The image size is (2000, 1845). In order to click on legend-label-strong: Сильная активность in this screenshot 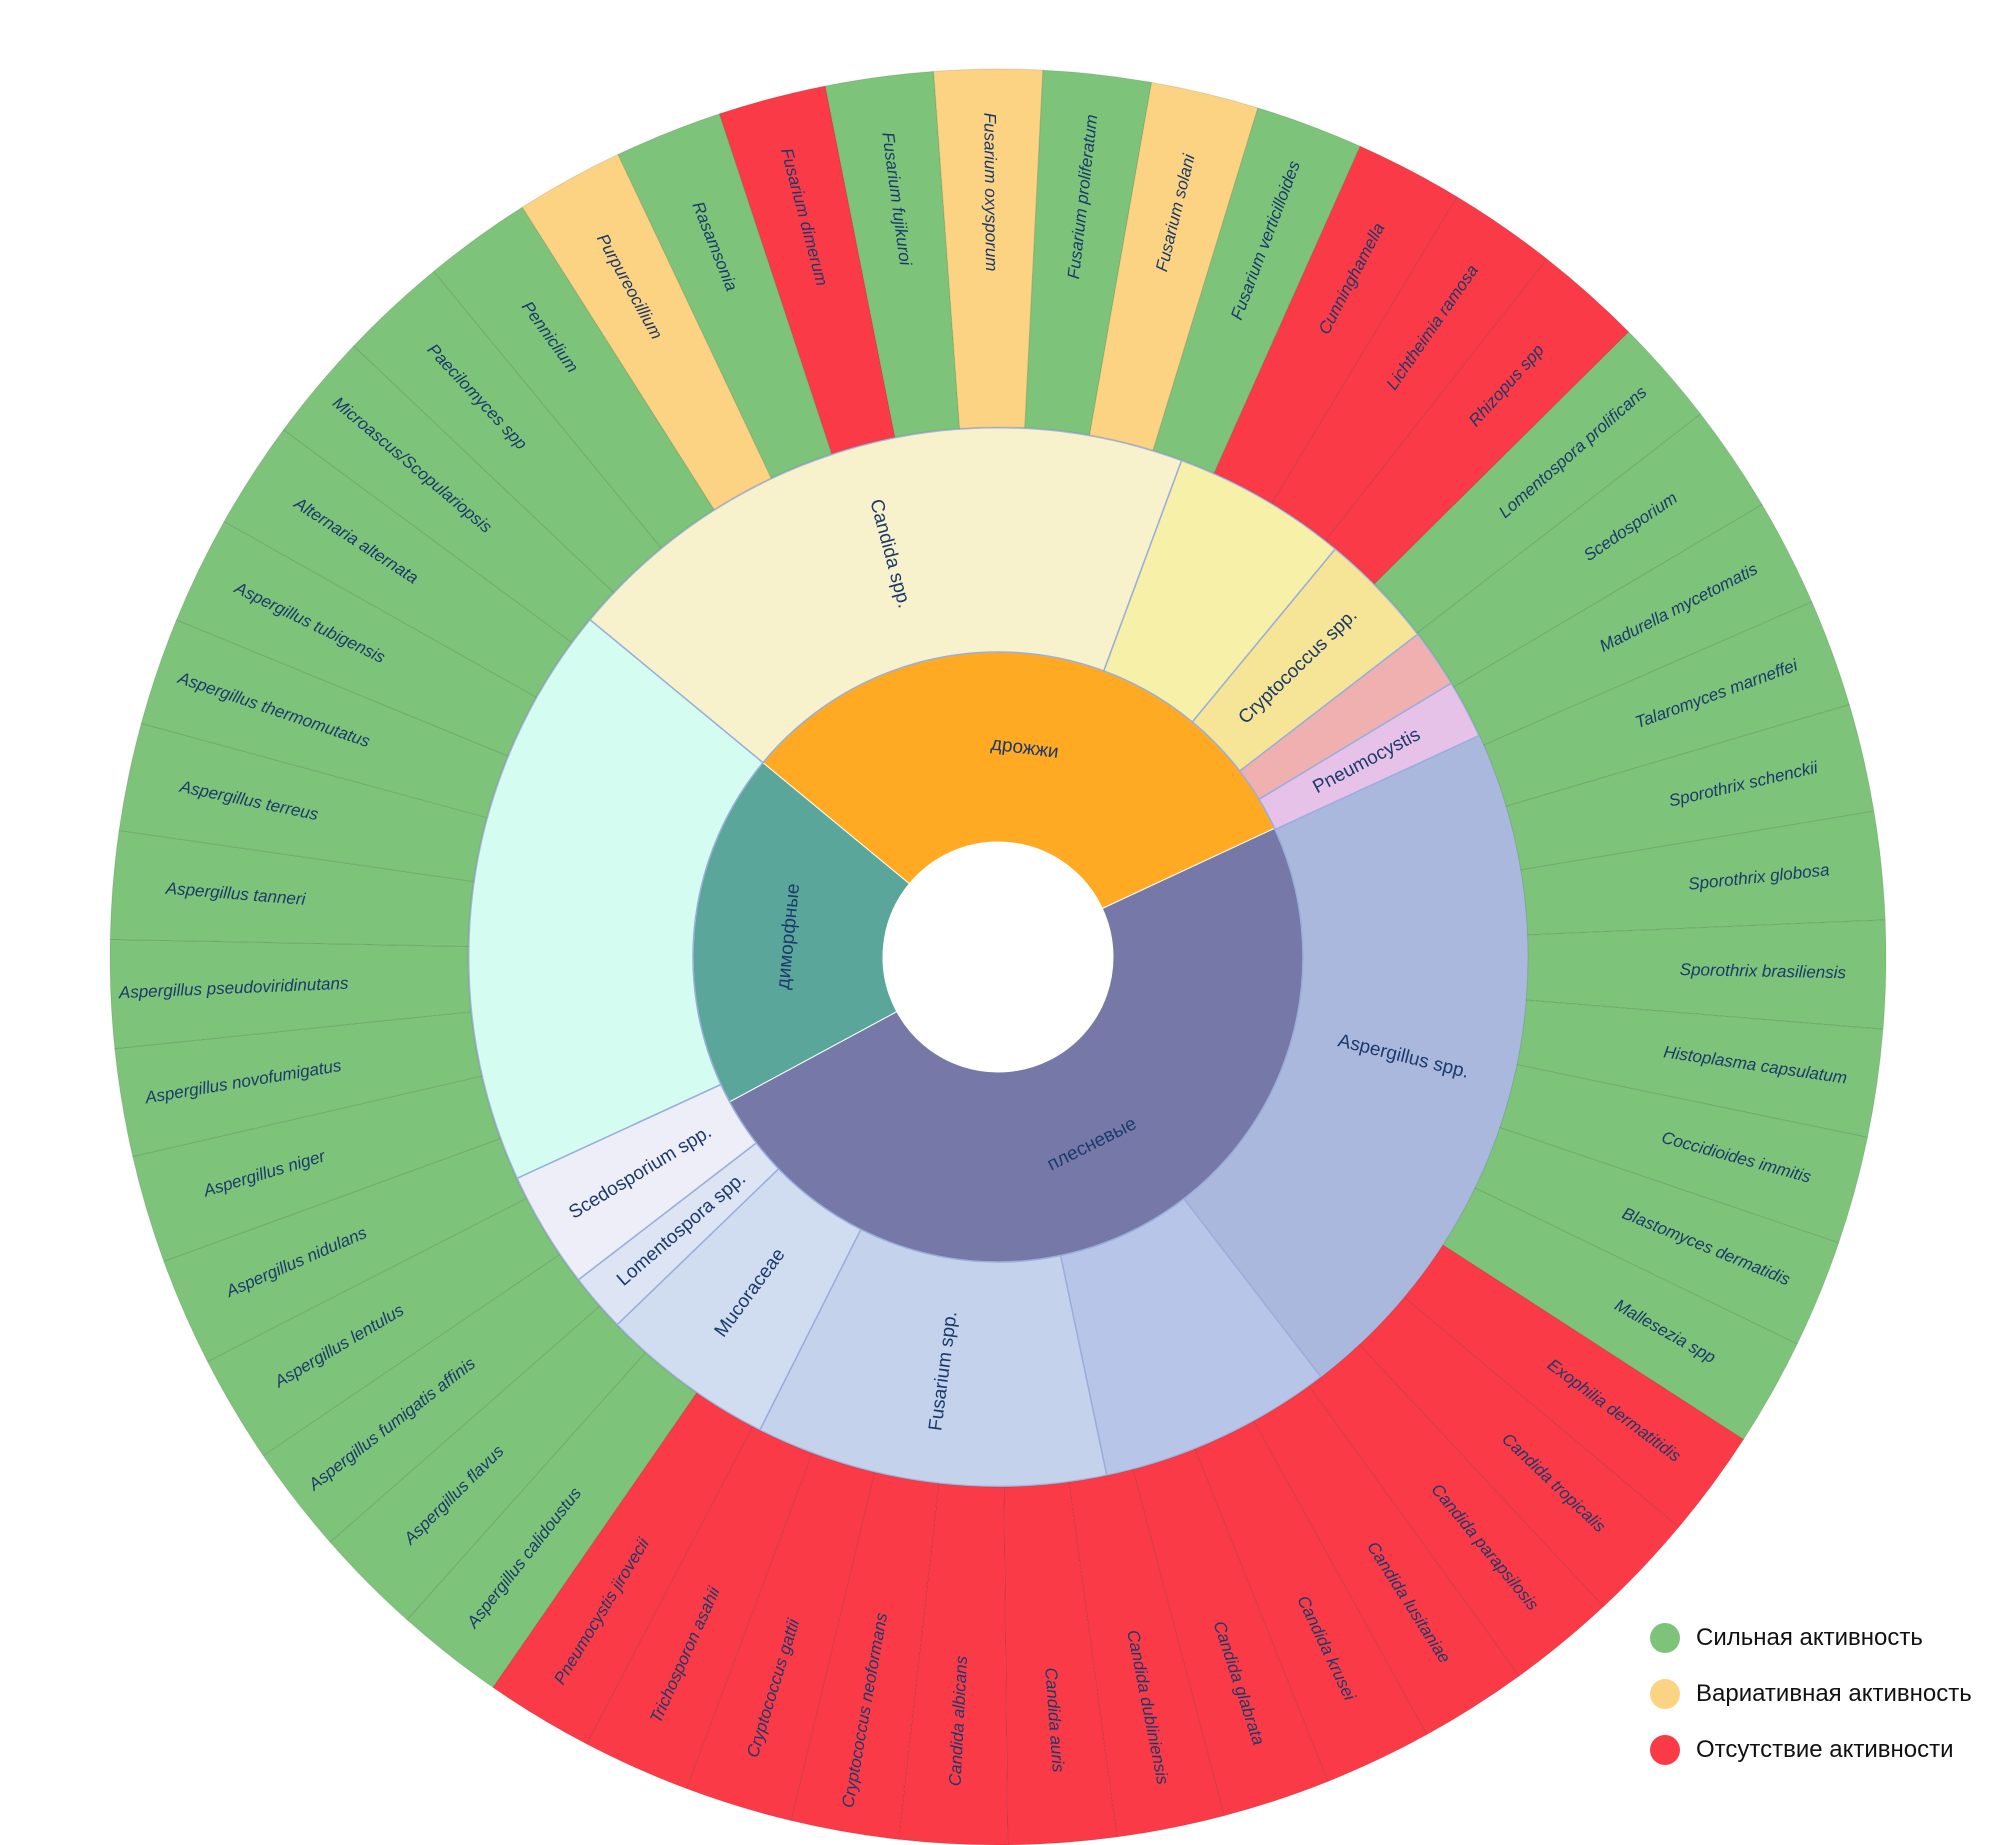, I will do `click(1809, 1637)`.